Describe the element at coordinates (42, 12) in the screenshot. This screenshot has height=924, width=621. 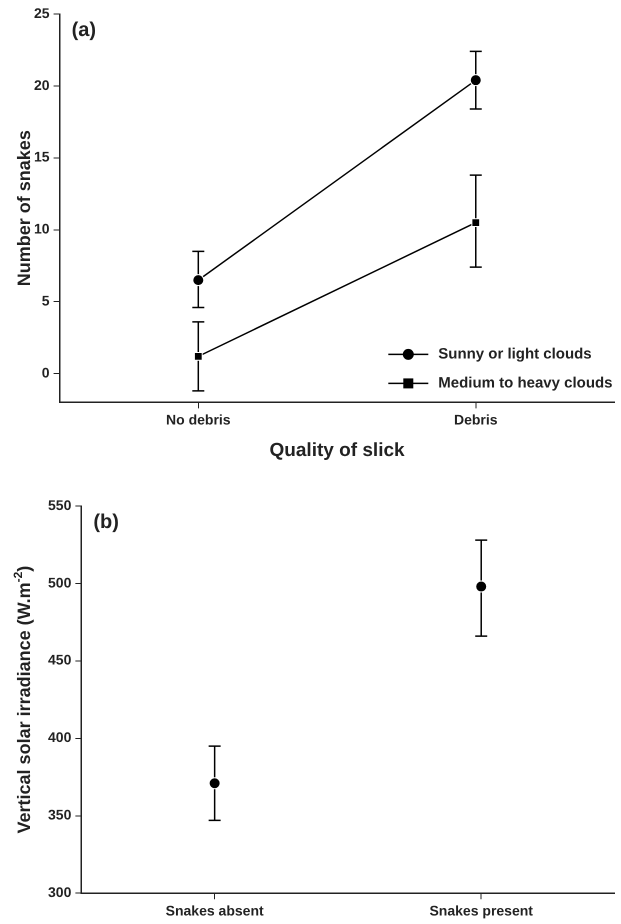
I see `y-tick-label: 25` at that location.